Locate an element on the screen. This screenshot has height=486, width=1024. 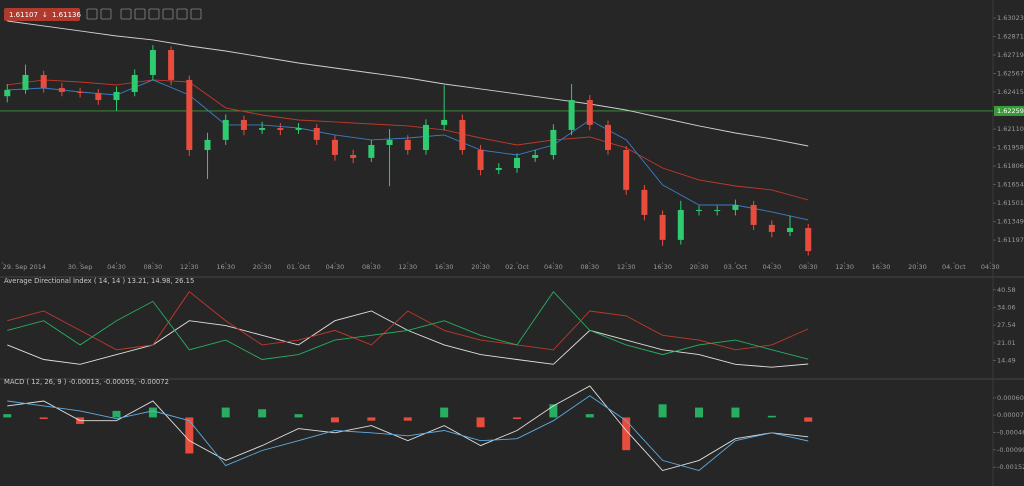
y-tick-label: 40.58 is located at coordinates (1006, 290).